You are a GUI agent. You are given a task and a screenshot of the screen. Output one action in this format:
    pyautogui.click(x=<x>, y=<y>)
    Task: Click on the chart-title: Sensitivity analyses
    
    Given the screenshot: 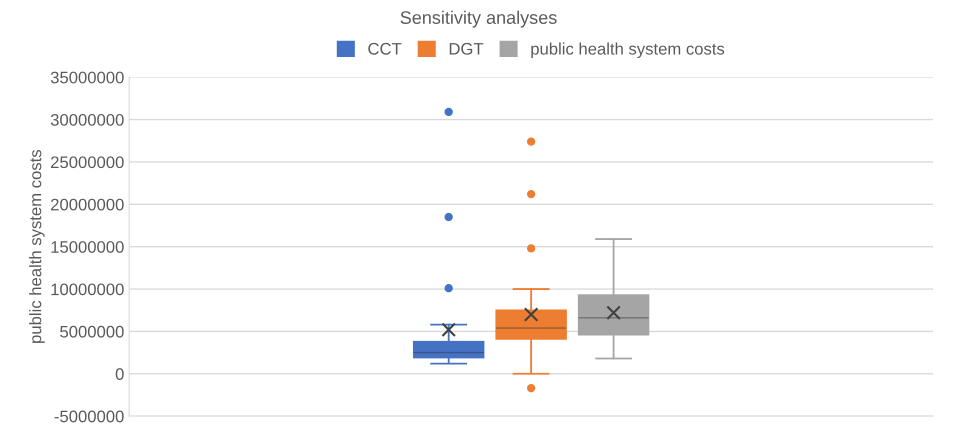 What is the action you would take?
    pyautogui.click(x=478, y=19)
    